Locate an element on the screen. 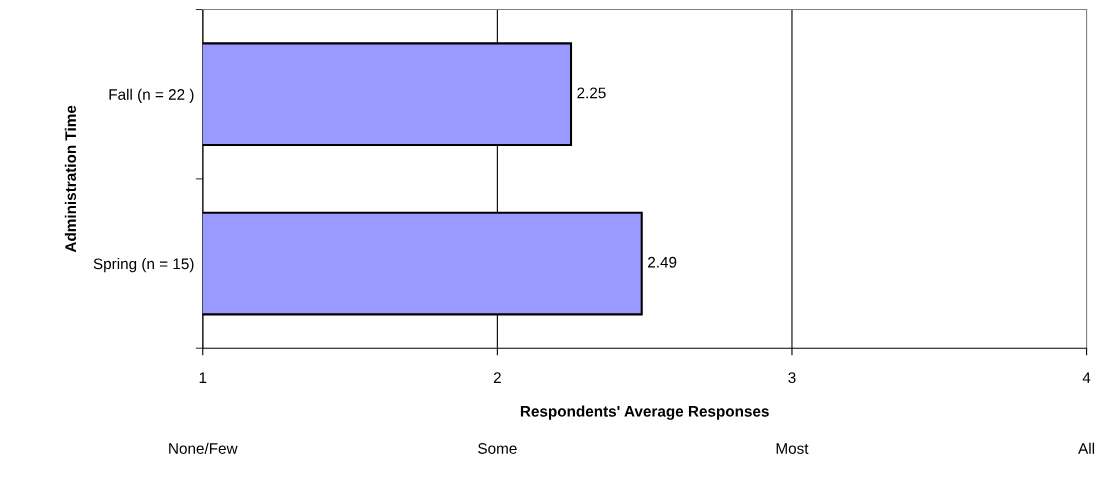 The width and height of the screenshot is (1102, 477). y-tick-label: Fall (n = 22 ) is located at coordinates (151, 95).